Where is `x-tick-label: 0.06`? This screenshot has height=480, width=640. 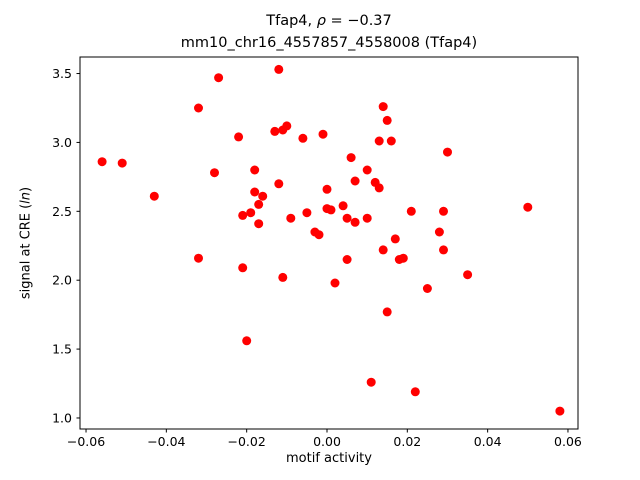
x-tick-label: 0.06 is located at coordinates (568, 441).